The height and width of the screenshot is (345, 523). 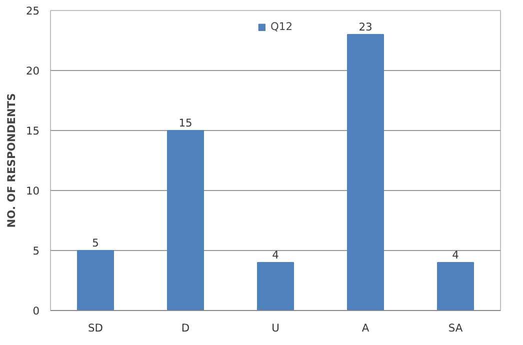 What do you see at coordinates (11, 160) in the screenshot?
I see `y-axis-title: NO. OF RESPONDENTS` at bounding box center [11, 160].